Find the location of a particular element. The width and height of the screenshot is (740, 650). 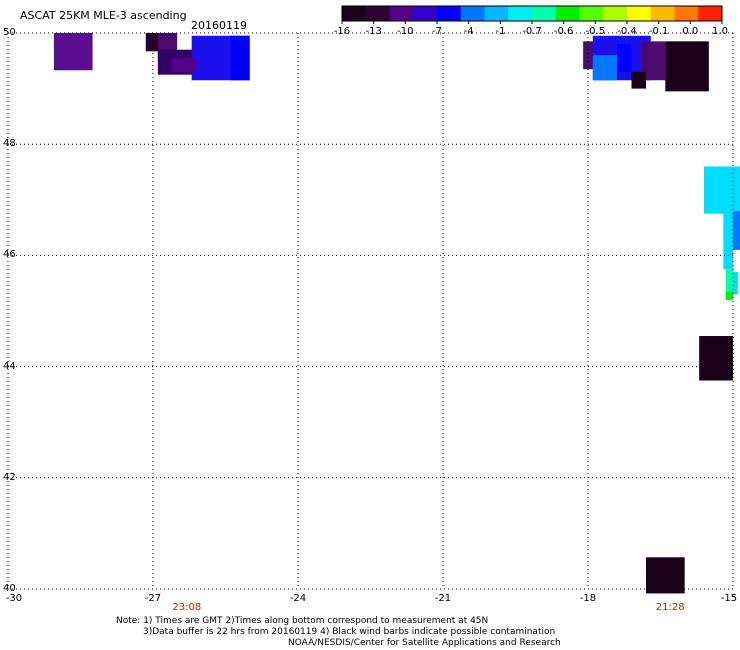

y-tick-label: 40 is located at coordinates (9, 588).